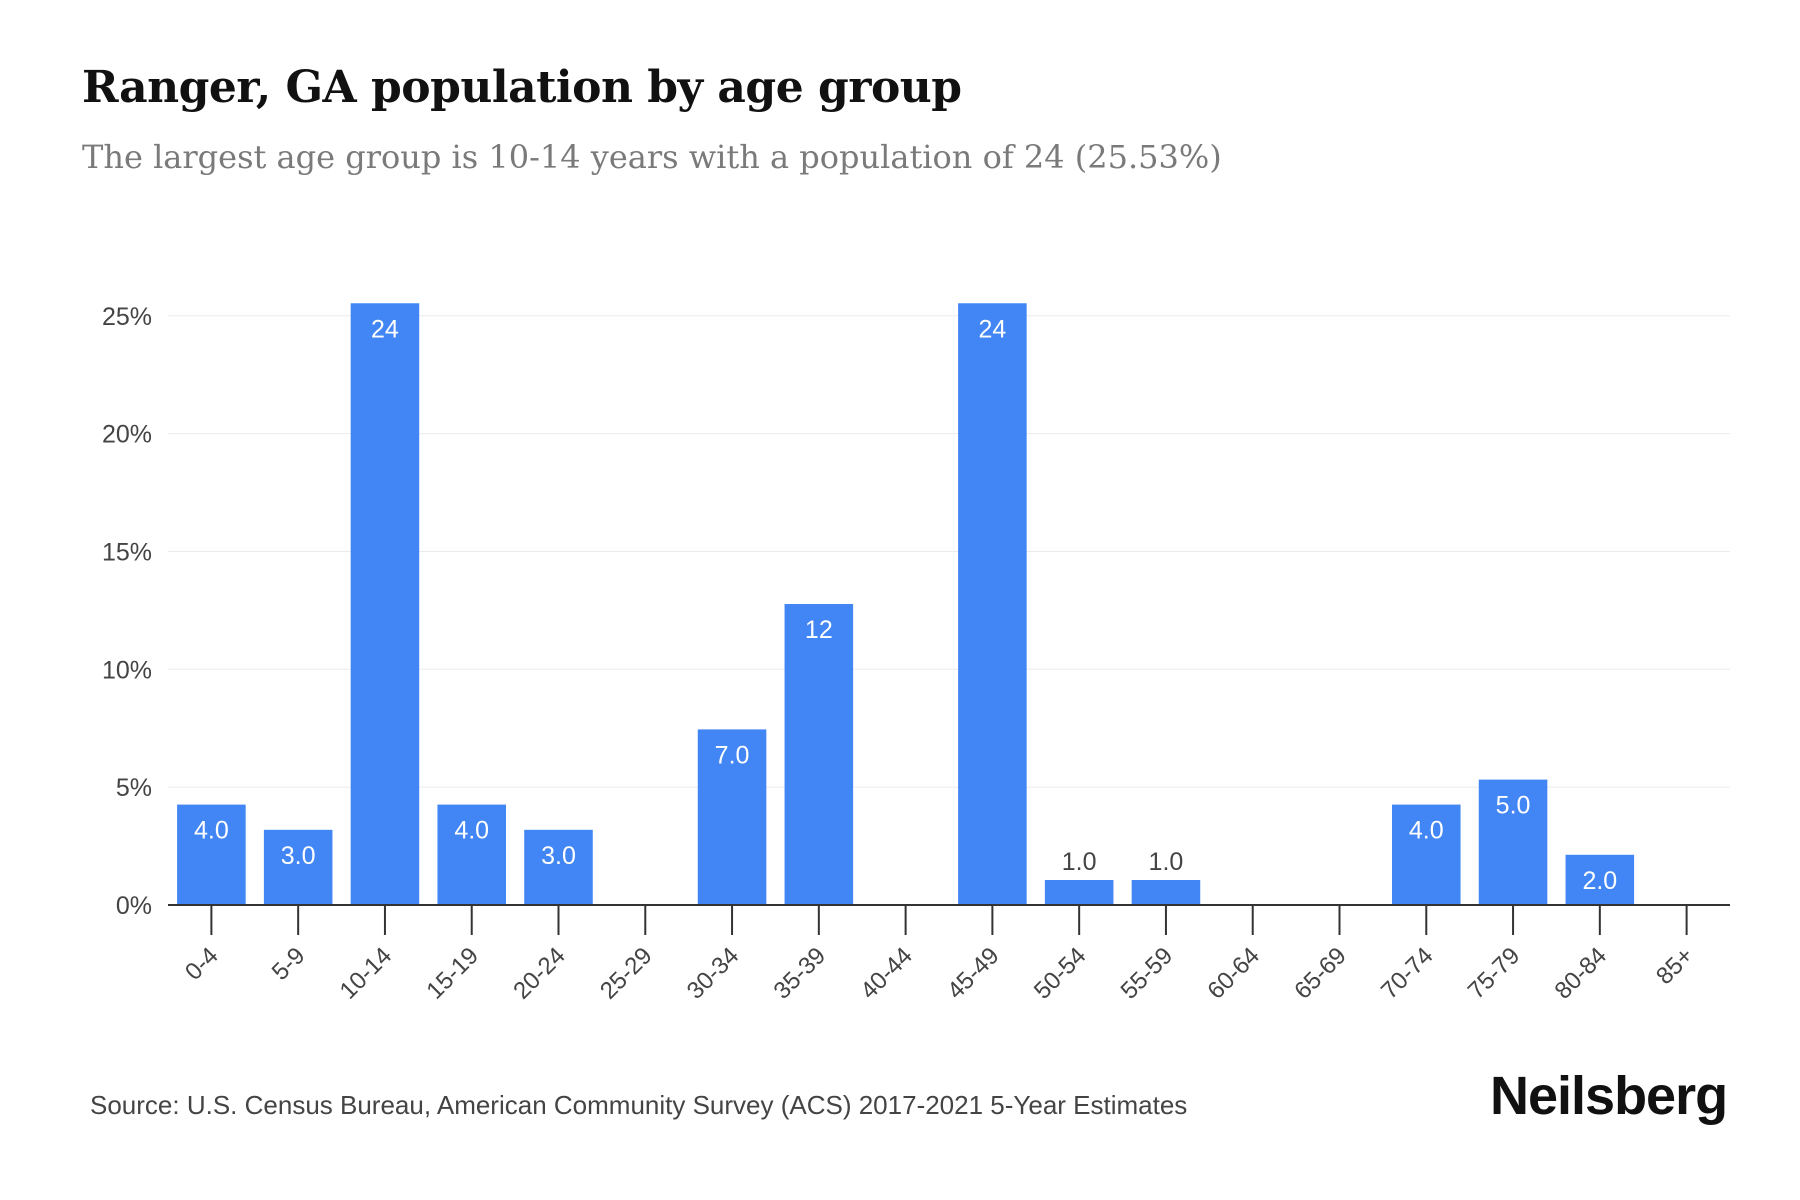 Image resolution: width=1800 pixels, height=1200 pixels. I want to click on x-tick-label: 60-64, so click(1233, 973).